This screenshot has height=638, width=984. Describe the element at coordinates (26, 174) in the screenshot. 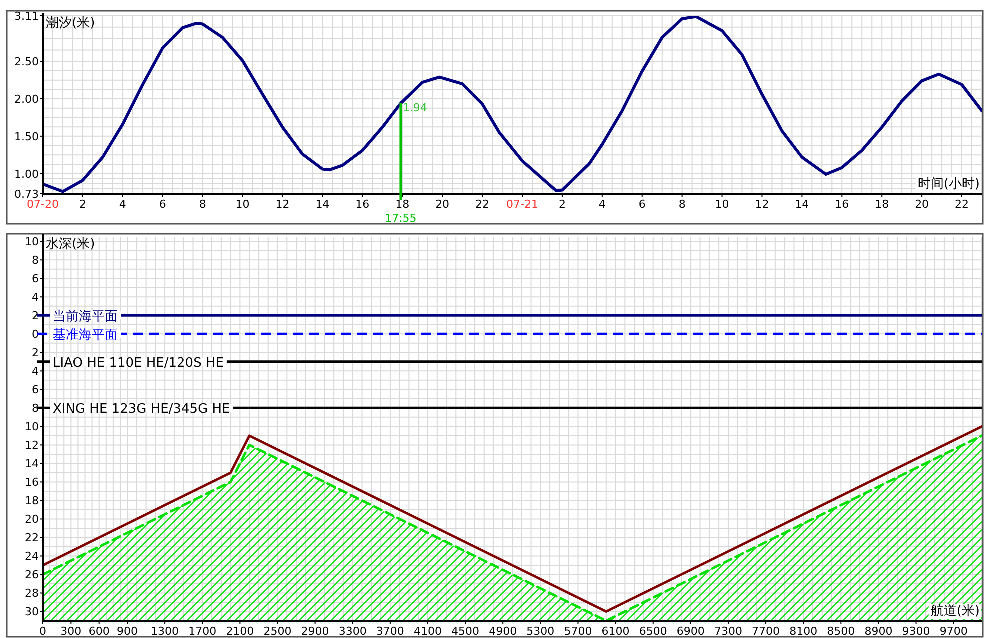

I see `y-tick-label: 1.00` at that location.